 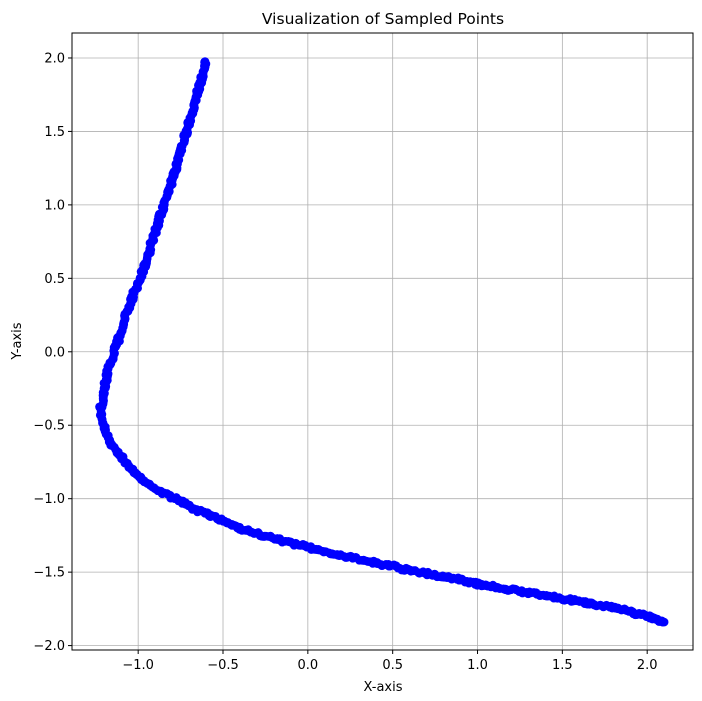 I want to click on x-tick-label: 0.0, so click(x=308, y=665).